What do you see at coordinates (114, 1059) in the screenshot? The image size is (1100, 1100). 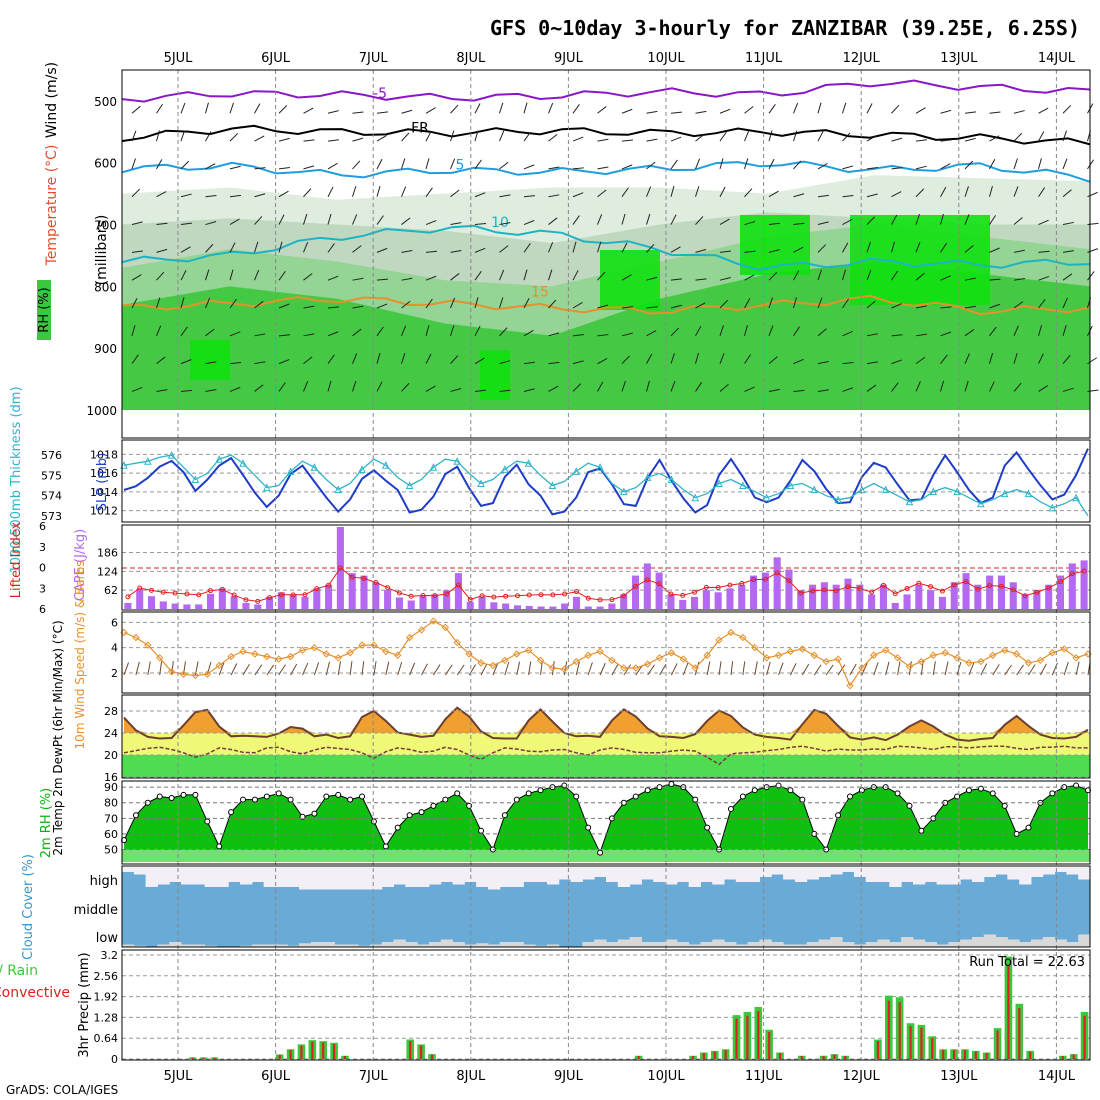 I see `precip-tick-0: 0` at bounding box center [114, 1059].